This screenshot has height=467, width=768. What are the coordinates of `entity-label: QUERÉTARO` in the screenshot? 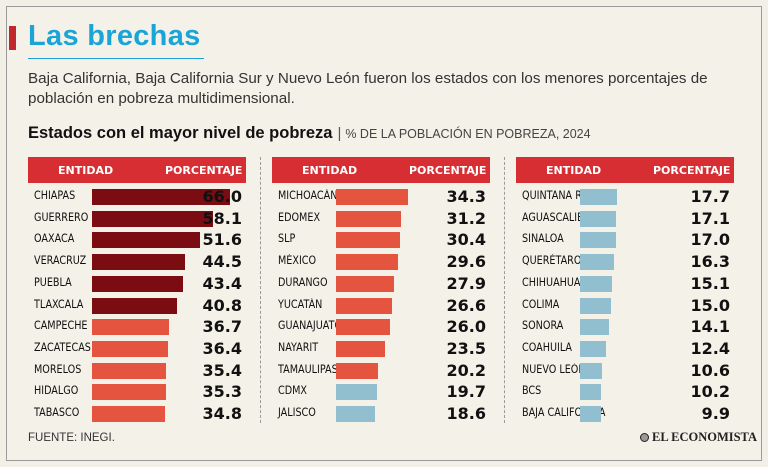 It's located at (552, 261).